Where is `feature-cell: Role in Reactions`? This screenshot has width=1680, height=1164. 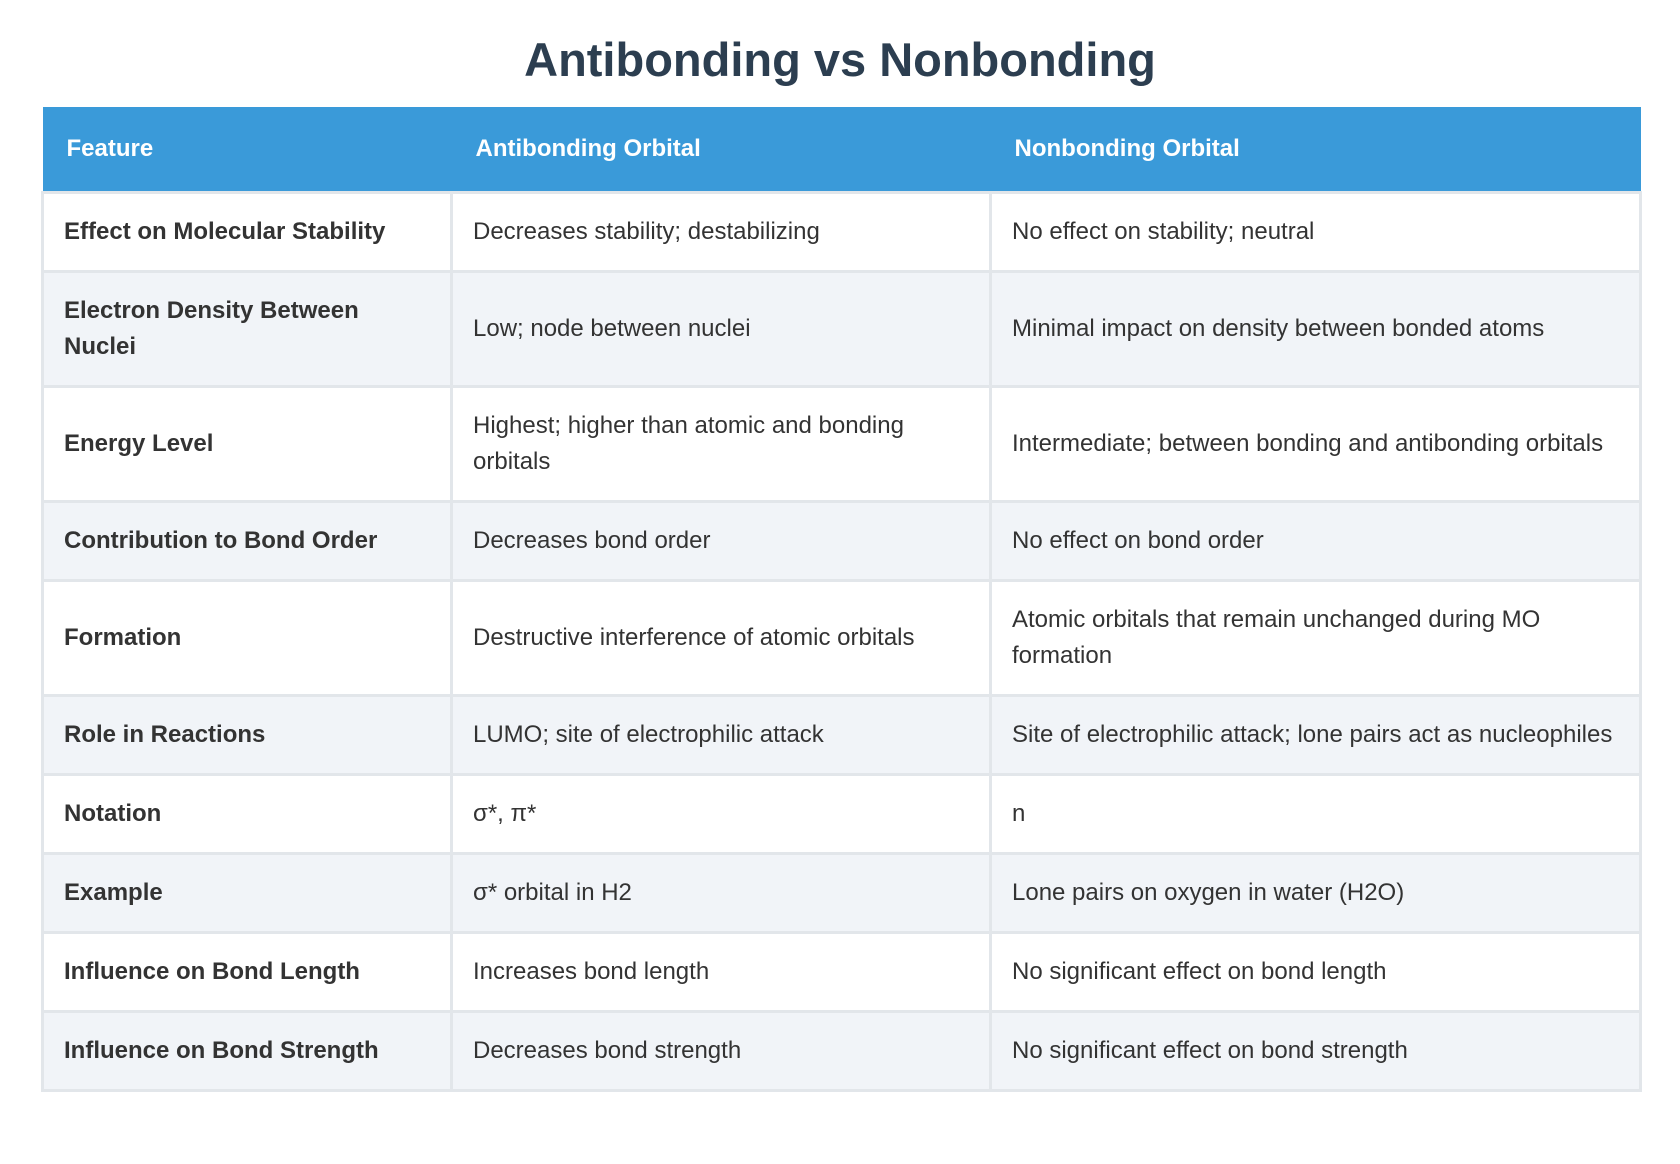
feature-cell: Role in Reactions is located at coordinates (247, 735).